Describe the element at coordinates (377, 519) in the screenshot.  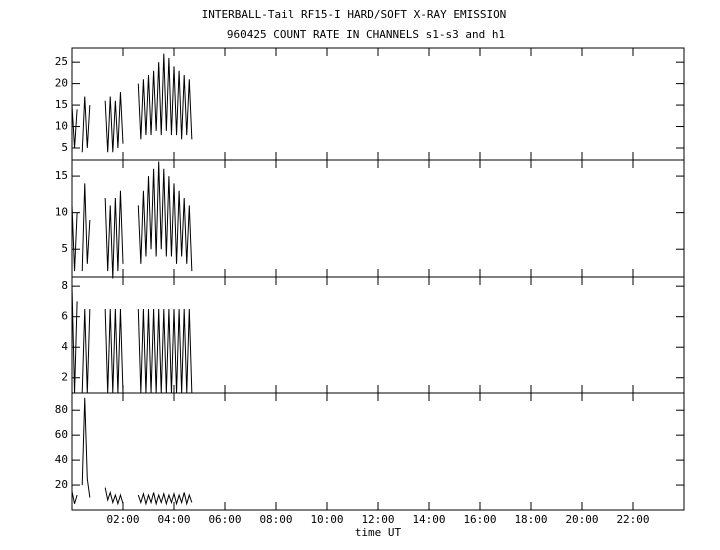
I see `x-tick-label: 12:00` at that location.